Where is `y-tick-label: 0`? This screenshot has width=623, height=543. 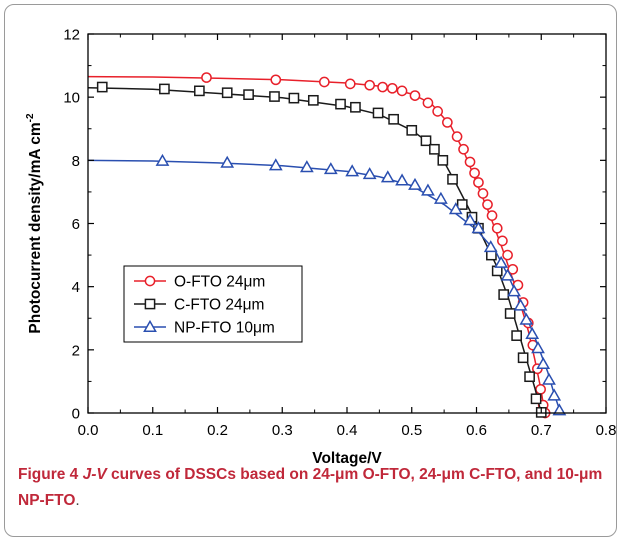 y-tick-label: 0 is located at coordinates (76, 414).